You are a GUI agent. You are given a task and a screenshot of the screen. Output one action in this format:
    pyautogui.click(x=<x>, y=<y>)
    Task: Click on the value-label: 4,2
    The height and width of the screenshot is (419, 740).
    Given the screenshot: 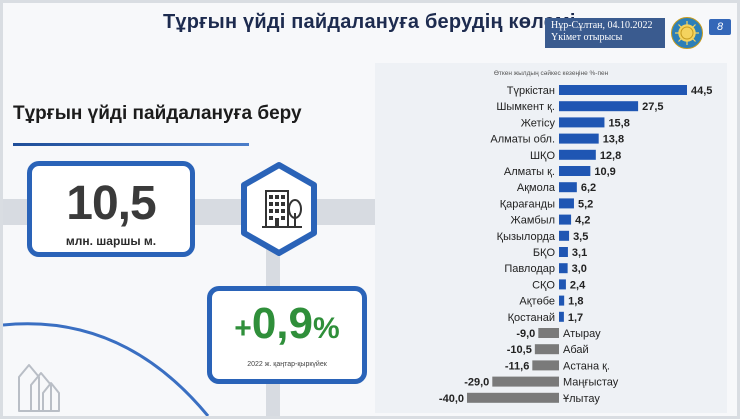 What is the action you would take?
    pyautogui.click(x=582, y=221)
    